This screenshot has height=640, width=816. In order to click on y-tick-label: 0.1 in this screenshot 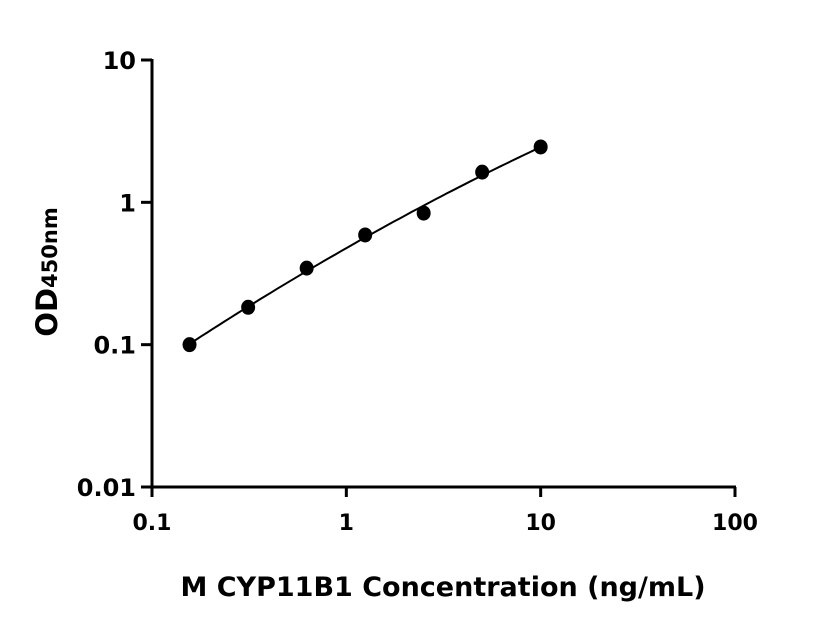, I will do `click(114, 346)`.